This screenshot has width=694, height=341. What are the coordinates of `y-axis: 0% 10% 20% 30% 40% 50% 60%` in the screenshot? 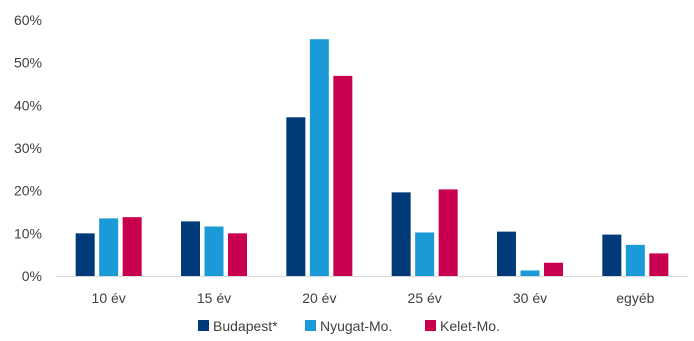 It's located at (28, 148).